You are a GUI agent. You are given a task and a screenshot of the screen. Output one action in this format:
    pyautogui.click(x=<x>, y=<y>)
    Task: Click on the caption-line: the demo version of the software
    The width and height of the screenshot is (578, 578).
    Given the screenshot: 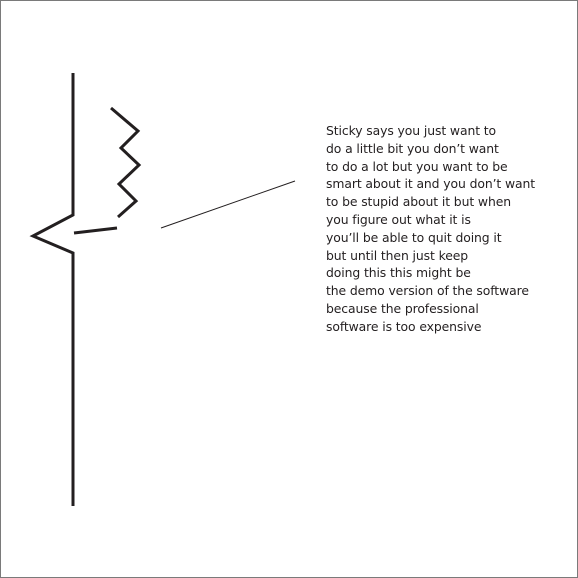 What is the action you would take?
    pyautogui.click(x=427, y=291)
    